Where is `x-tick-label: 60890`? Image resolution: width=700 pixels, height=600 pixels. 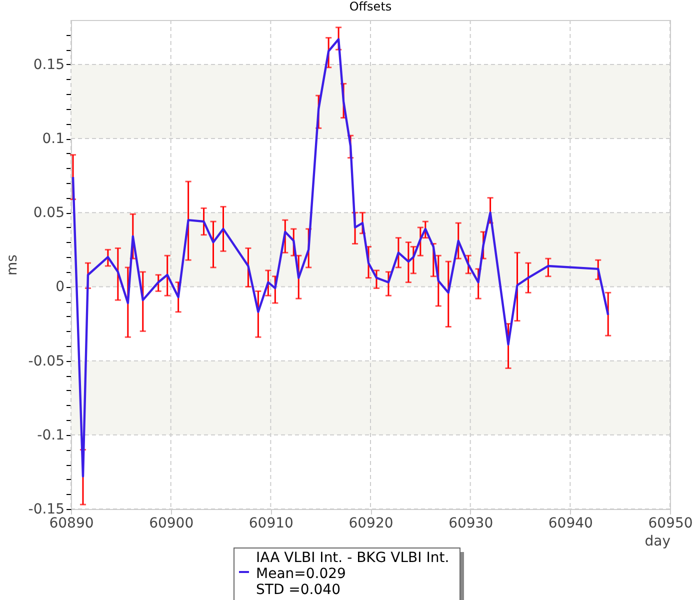 x-tick-label: 60890 is located at coordinates (71, 524).